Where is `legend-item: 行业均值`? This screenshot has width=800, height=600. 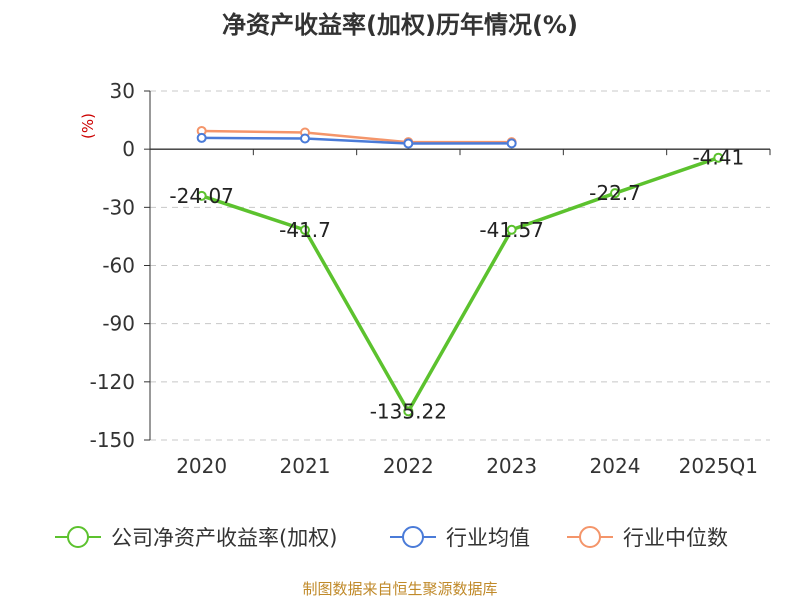
legend-item: 行业均值 is located at coordinates (460, 538).